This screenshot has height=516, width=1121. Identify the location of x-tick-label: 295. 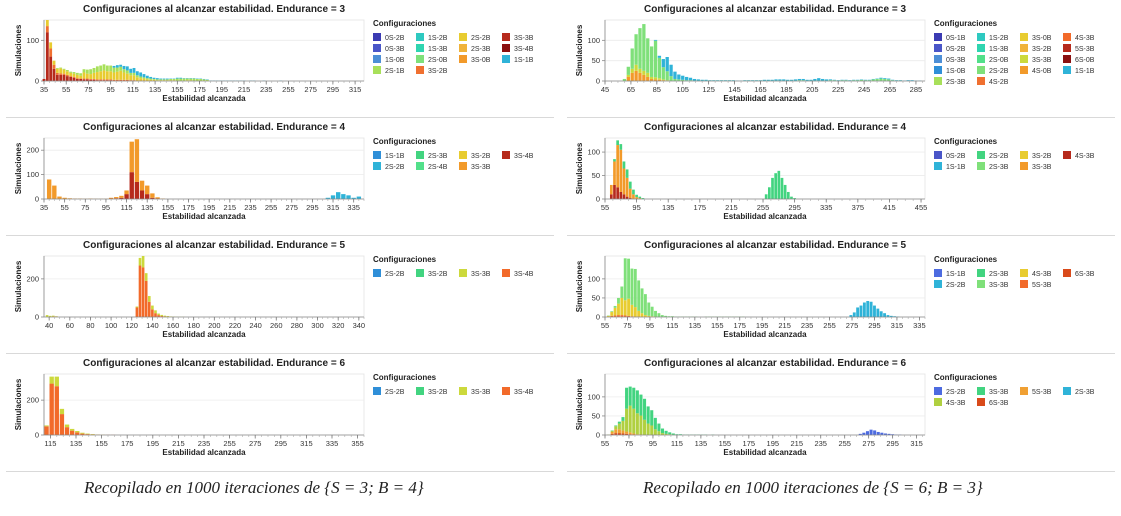
(333, 89).